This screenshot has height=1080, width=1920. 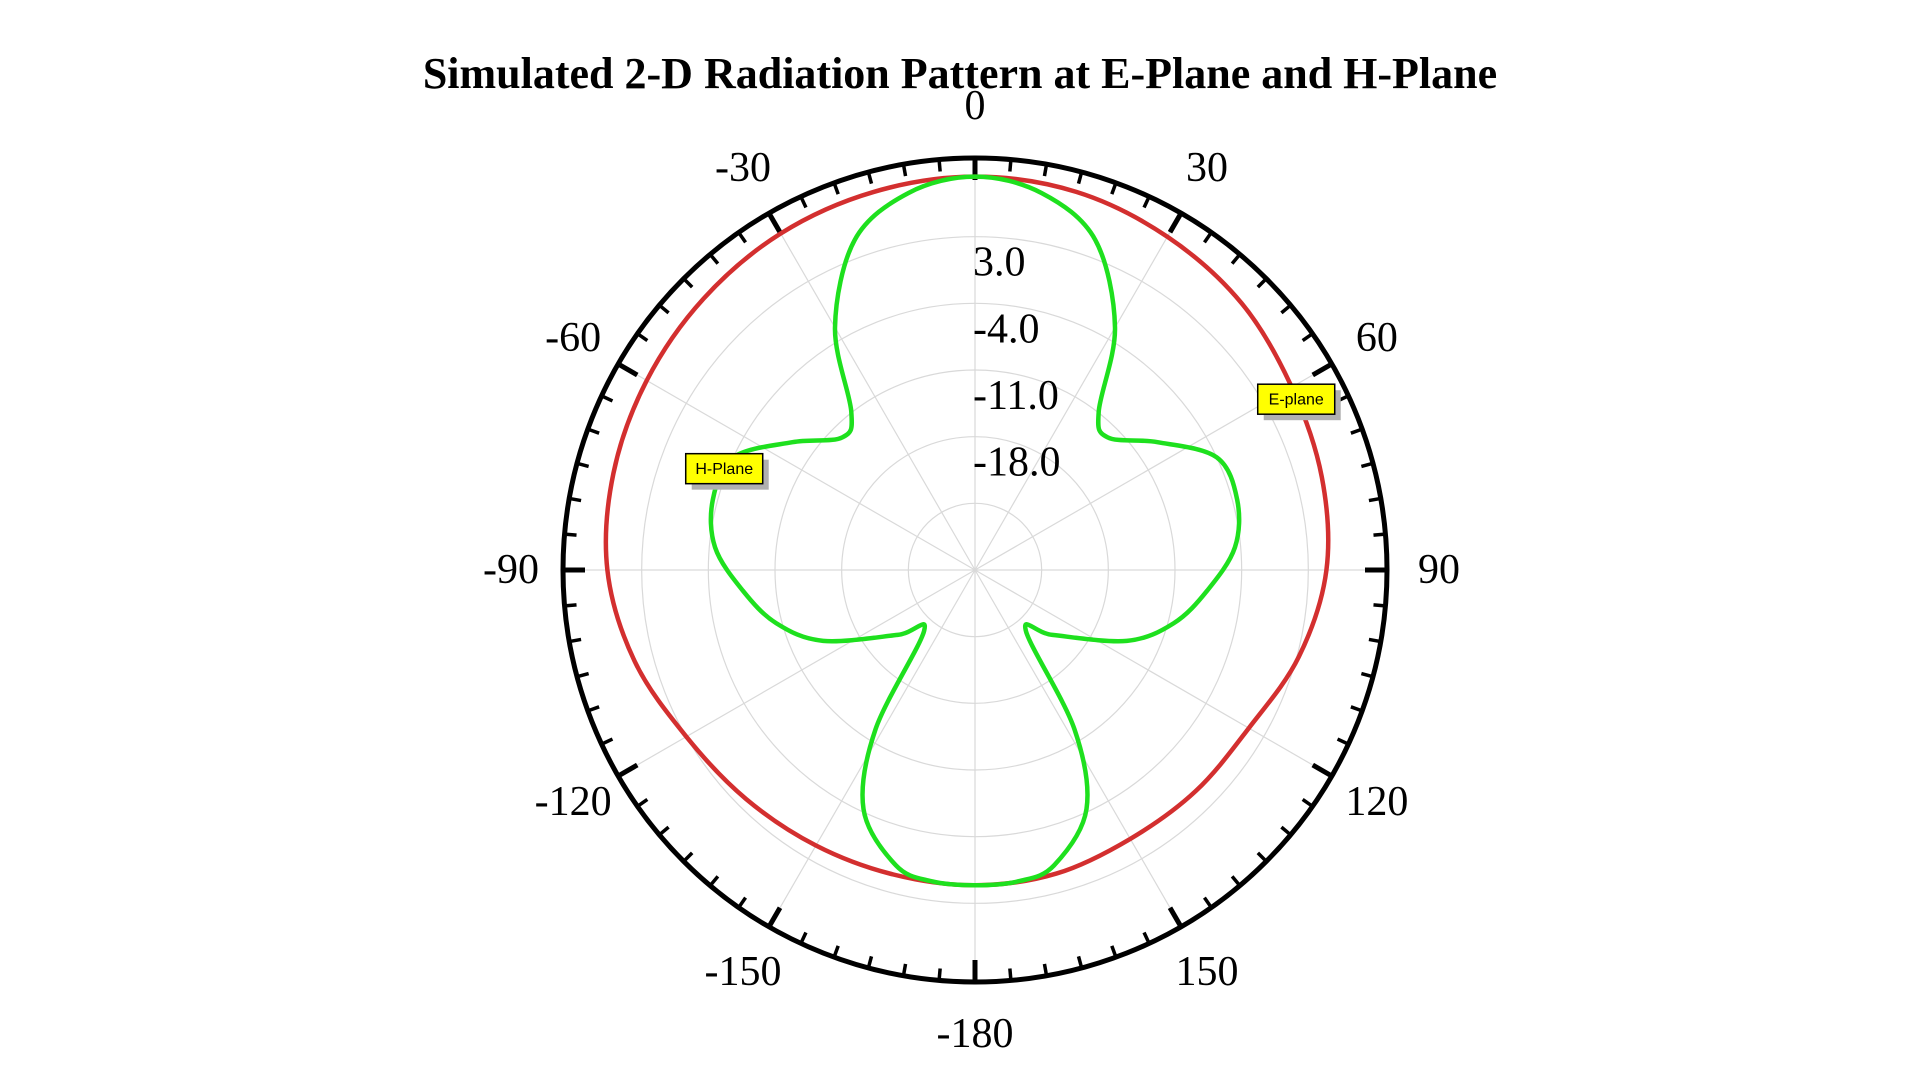 I want to click on angle-label: -180, so click(x=975, y=1034).